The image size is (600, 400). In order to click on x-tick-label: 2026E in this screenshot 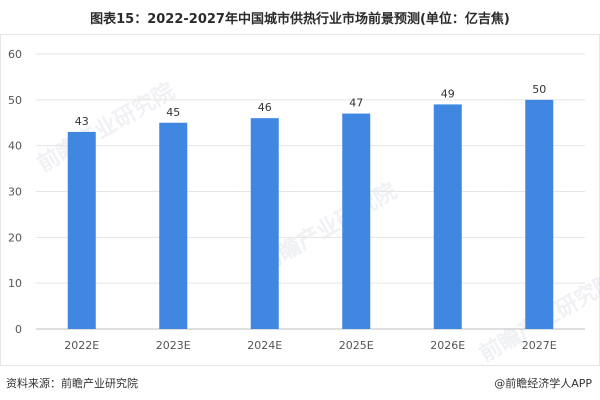, I will do `click(447, 345)`.